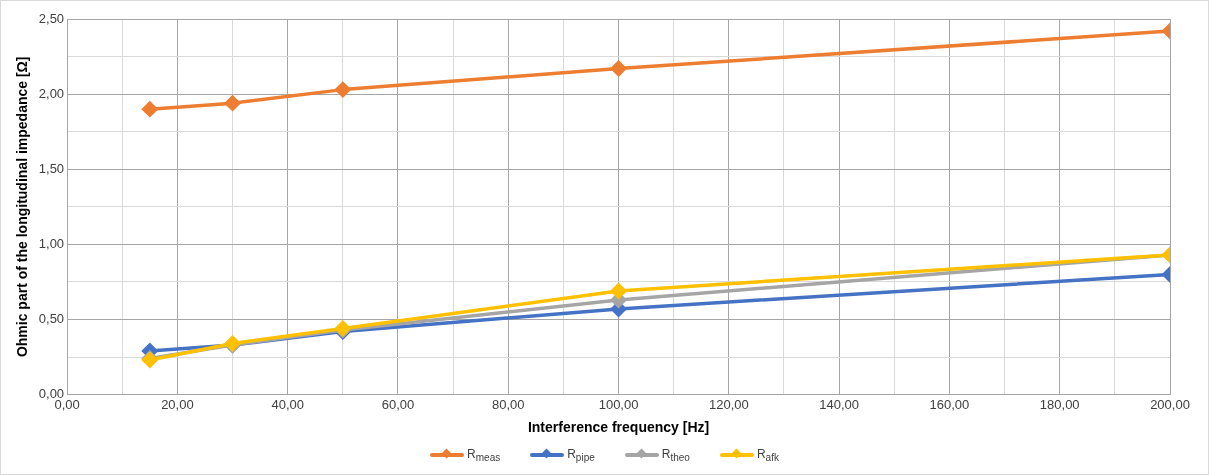 The height and width of the screenshot is (475, 1209). Describe the element at coordinates (51, 243) in the screenshot. I see `y-tick-label: 1,00` at that location.